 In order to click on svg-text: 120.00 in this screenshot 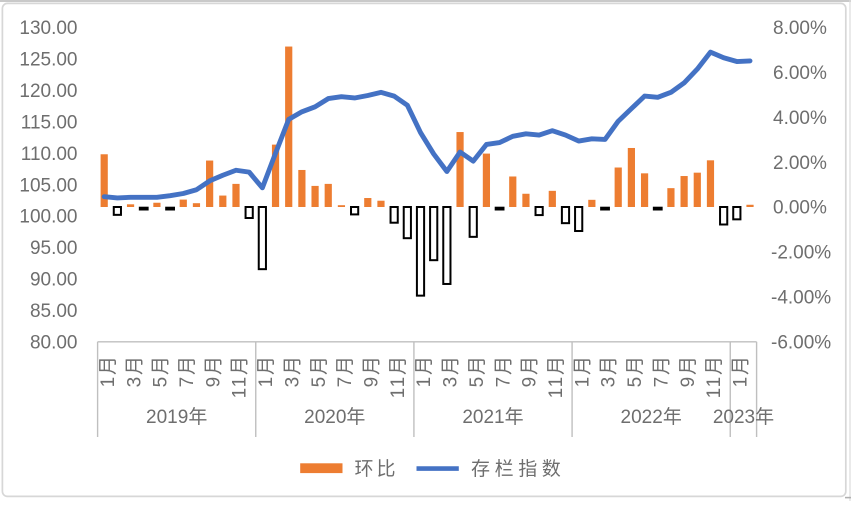, I will do `click(48, 91)`.